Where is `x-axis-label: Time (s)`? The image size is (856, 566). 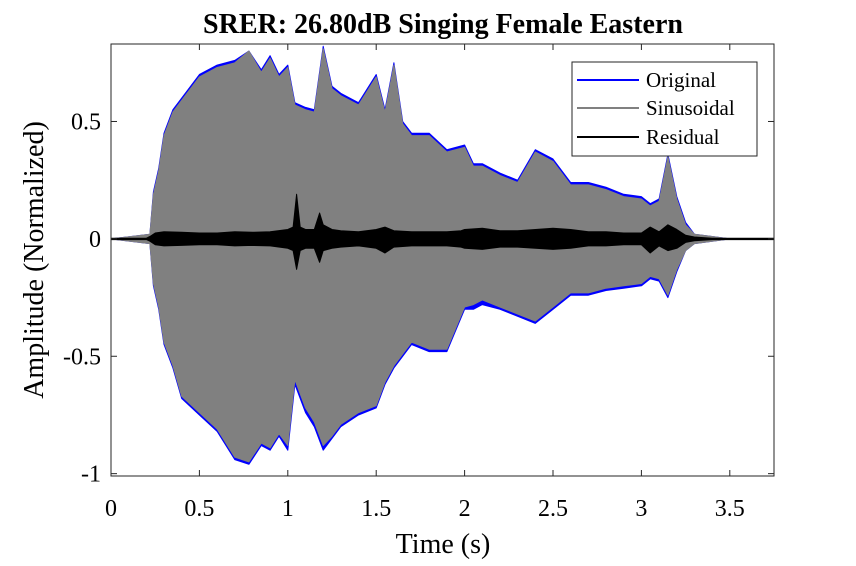 x-axis-label: Time (s) is located at coordinates (443, 544).